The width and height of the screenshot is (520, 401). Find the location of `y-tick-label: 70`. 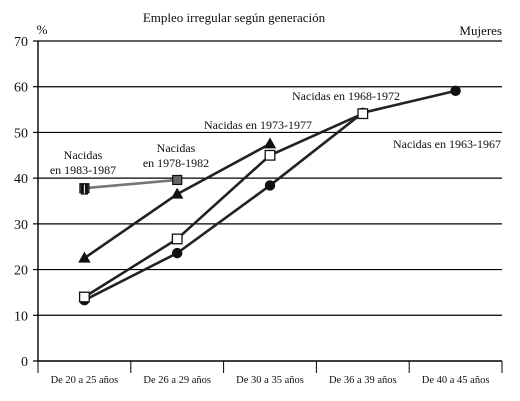

y-tick-label: 70 is located at coordinates (21, 42).